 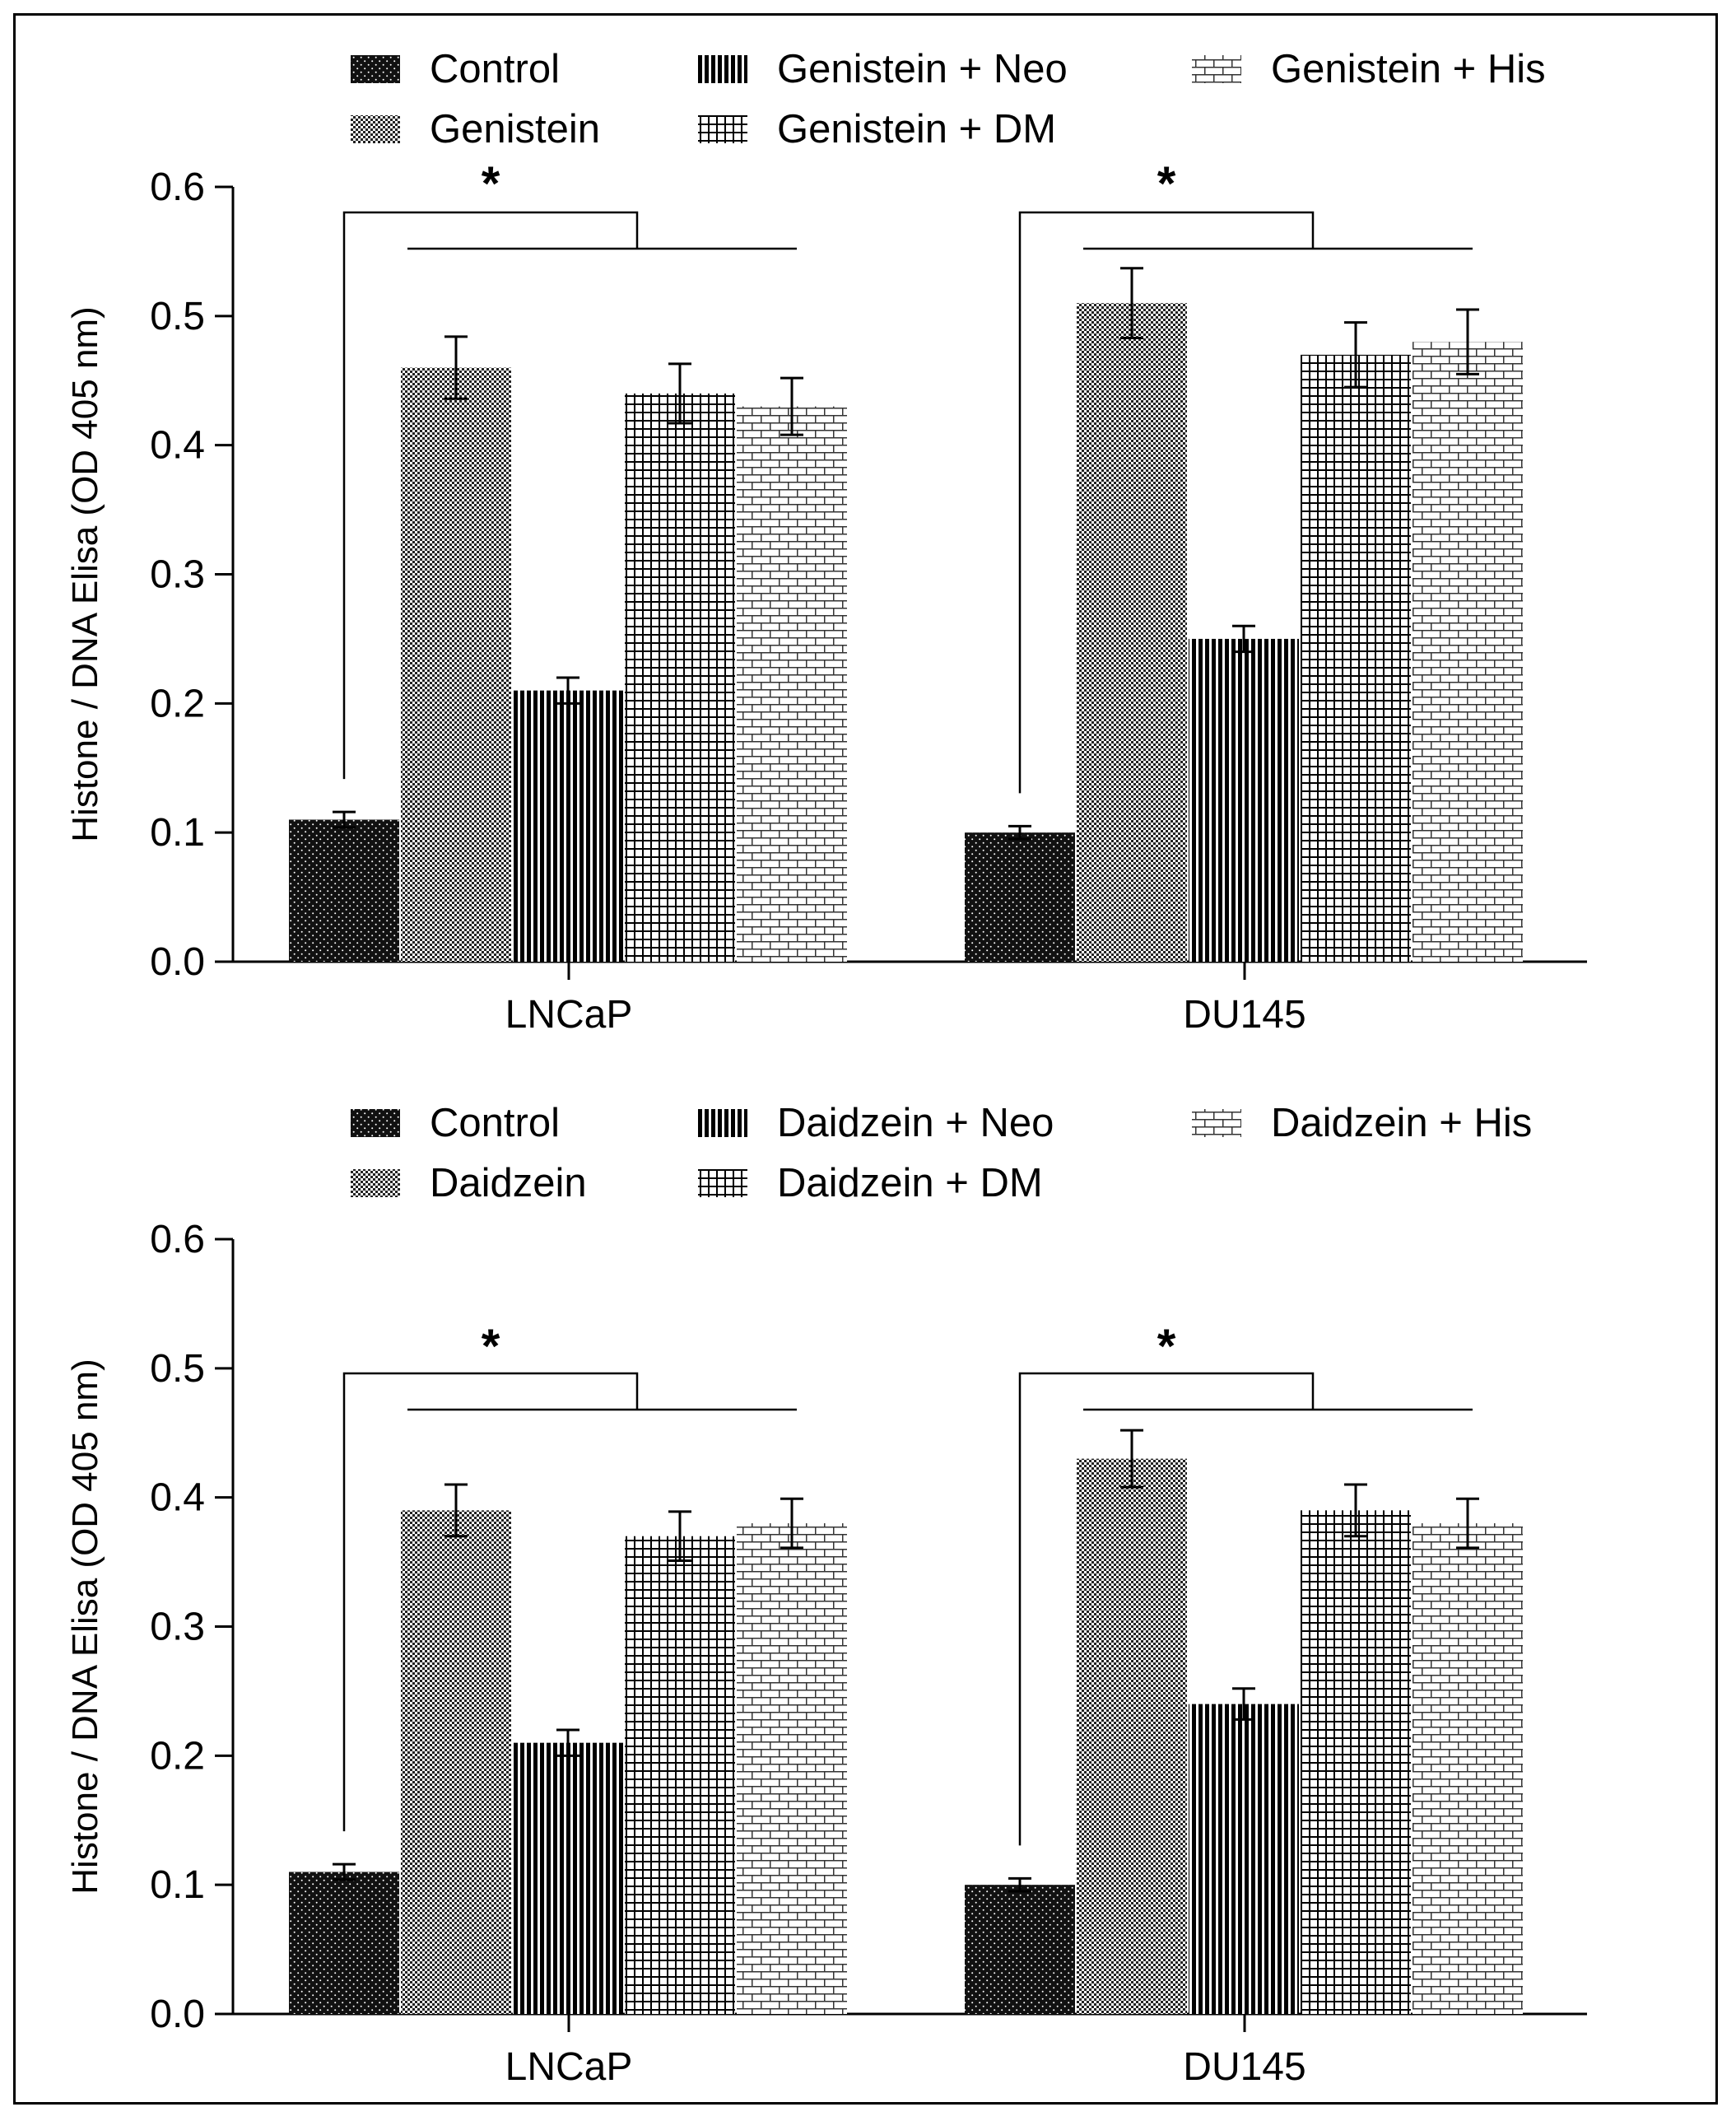 I want to click on legend-label: Daidzein + Neo, so click(x=915, y=1123).